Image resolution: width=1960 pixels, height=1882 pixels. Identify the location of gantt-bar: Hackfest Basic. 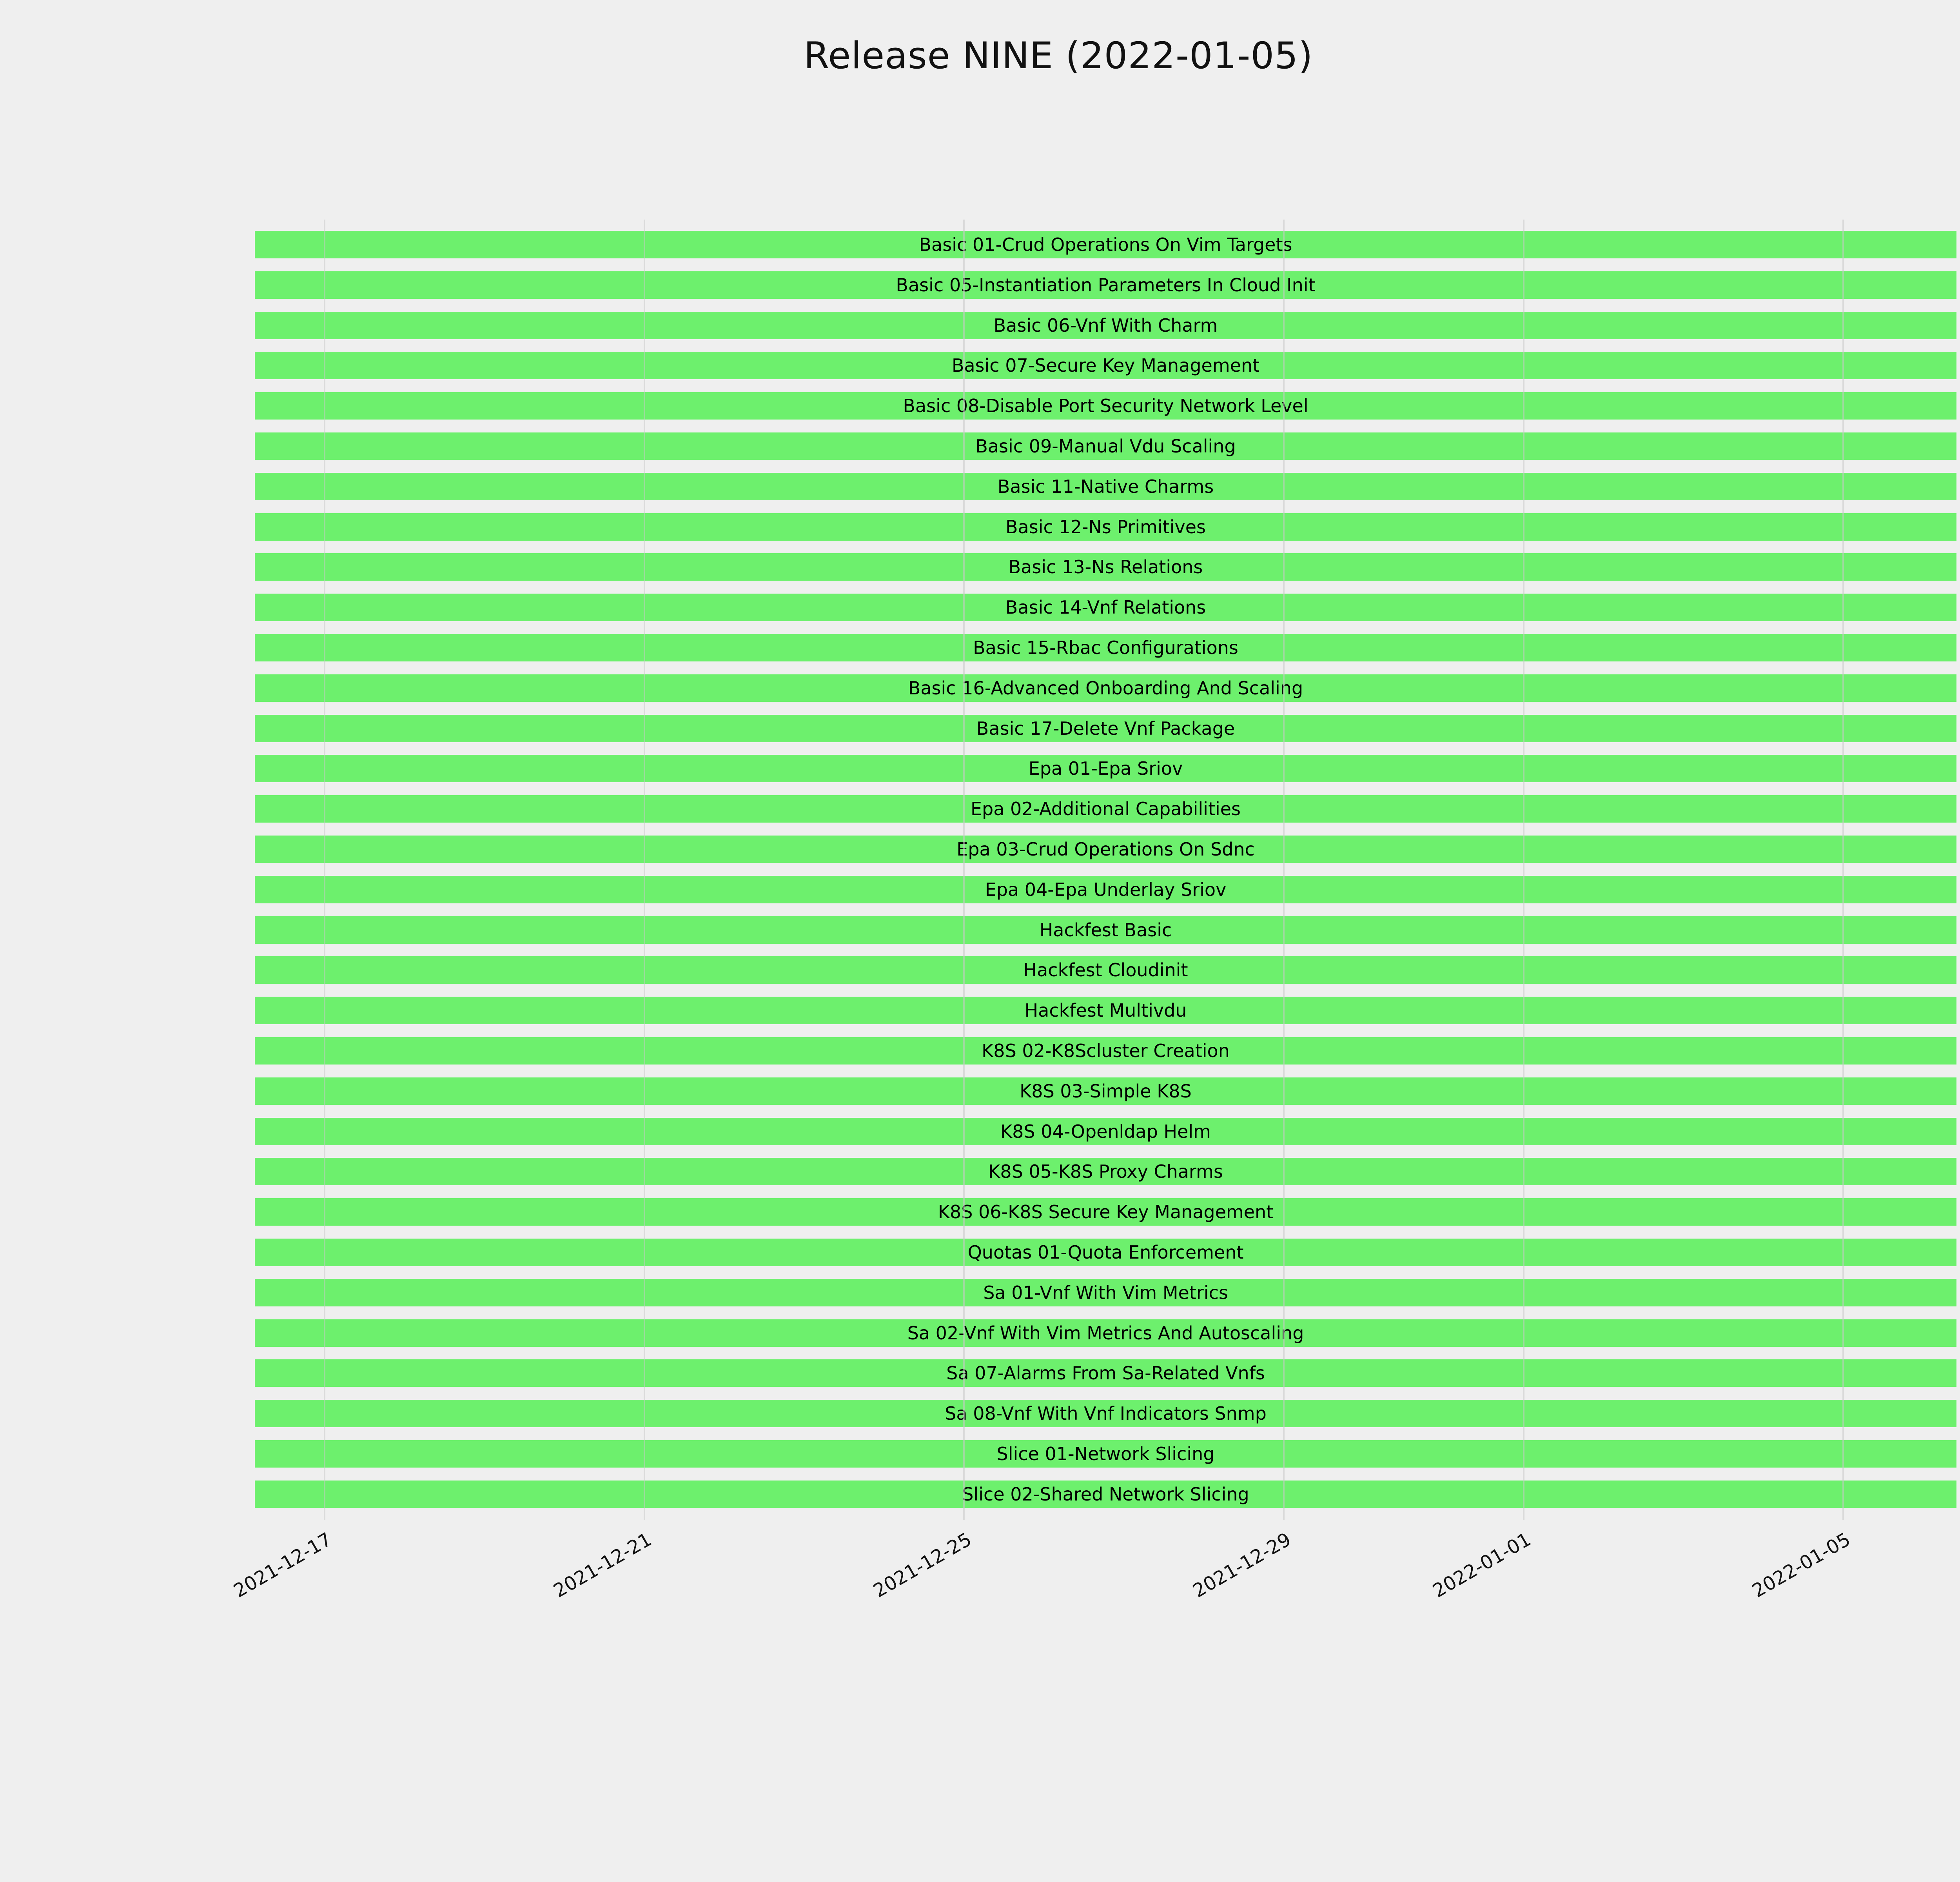
(1105, 930).